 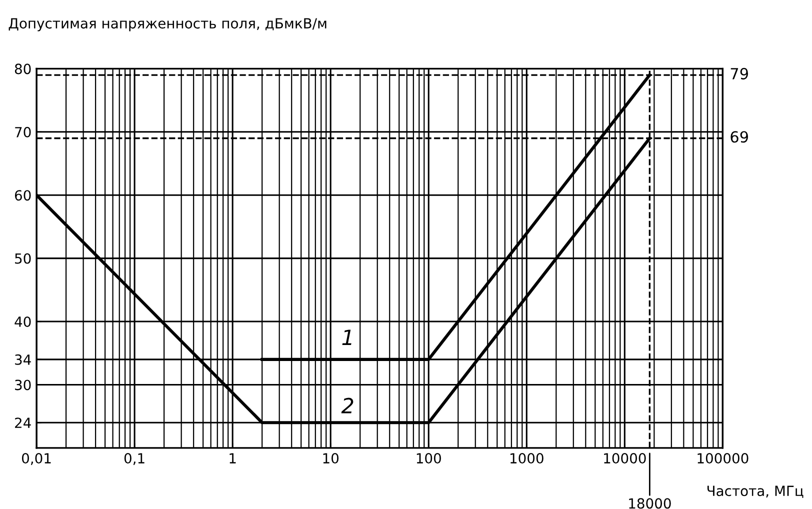 What do you see at coordinates (134, 459) in the screenshot?
I see `x-tick-label: 0,1` at bounding box center [134, 459].